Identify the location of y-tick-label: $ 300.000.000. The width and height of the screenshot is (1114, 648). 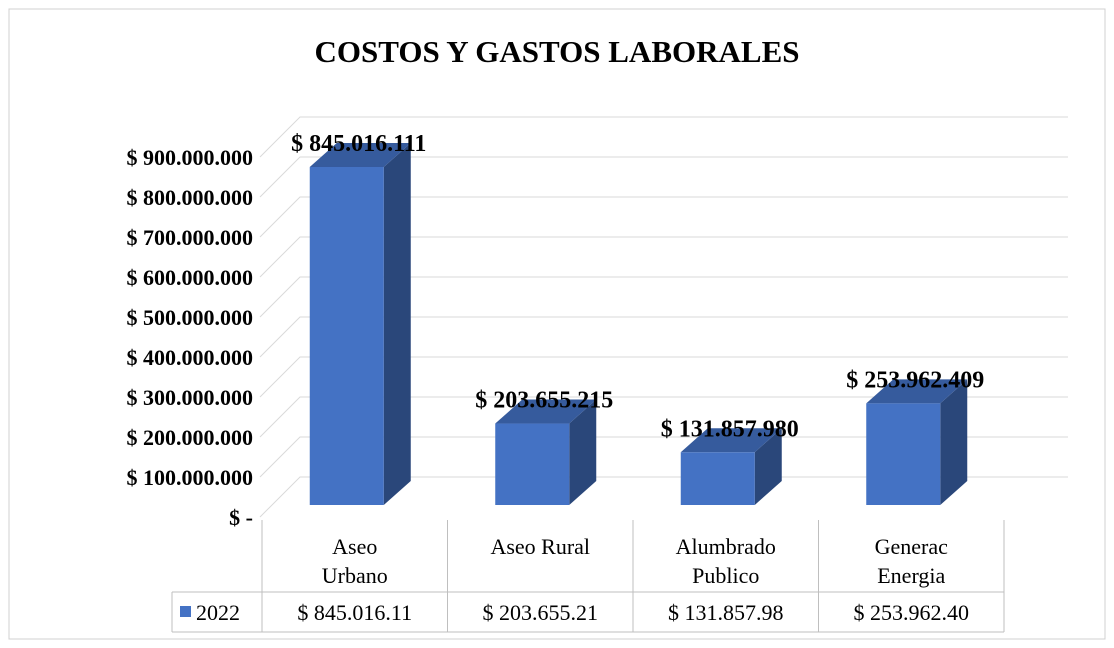
(190, 397).